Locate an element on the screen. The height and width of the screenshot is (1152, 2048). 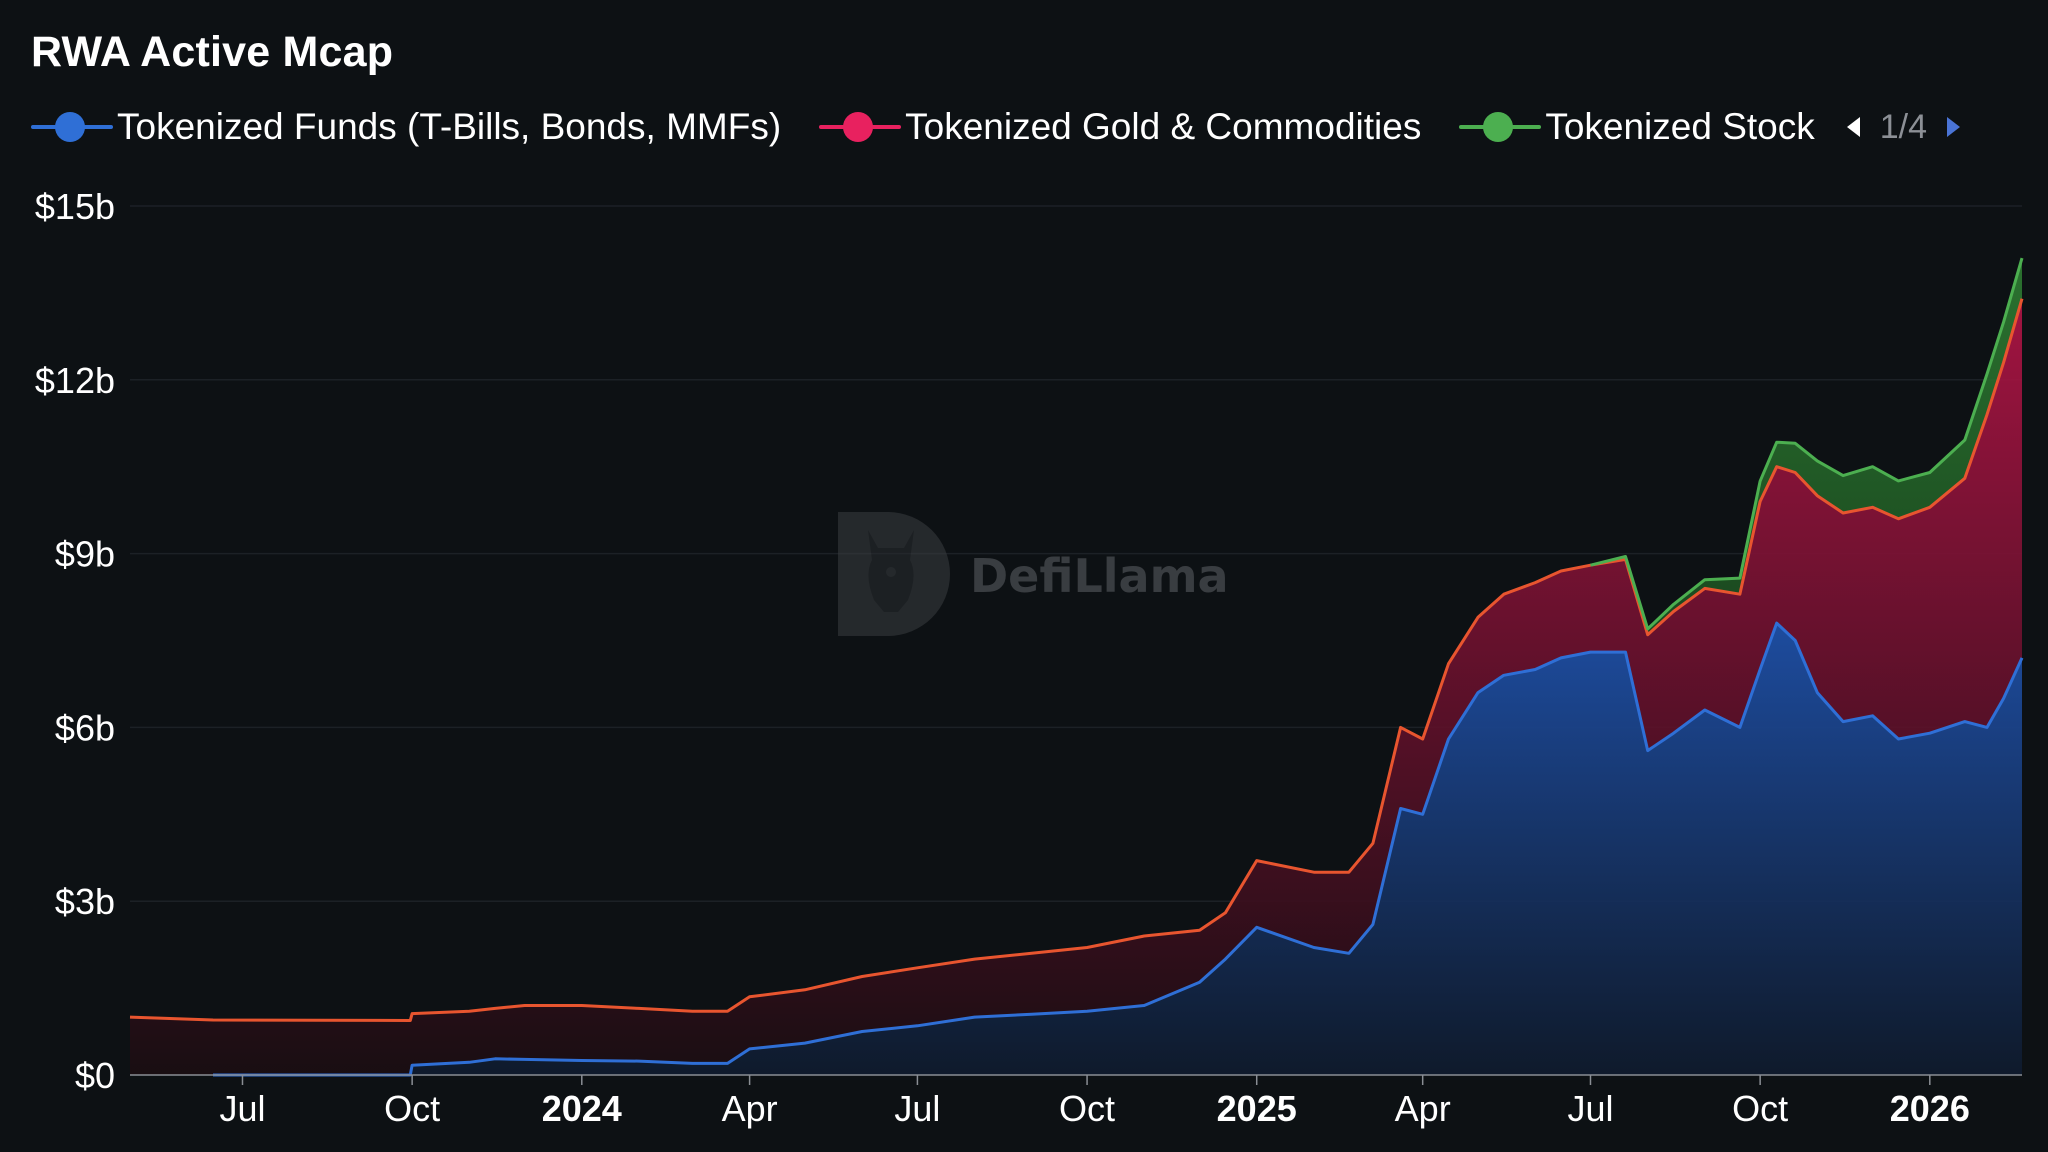
legend-item-tokenized-stock: Tokenized Stock is located at coordinates (1637, 127).